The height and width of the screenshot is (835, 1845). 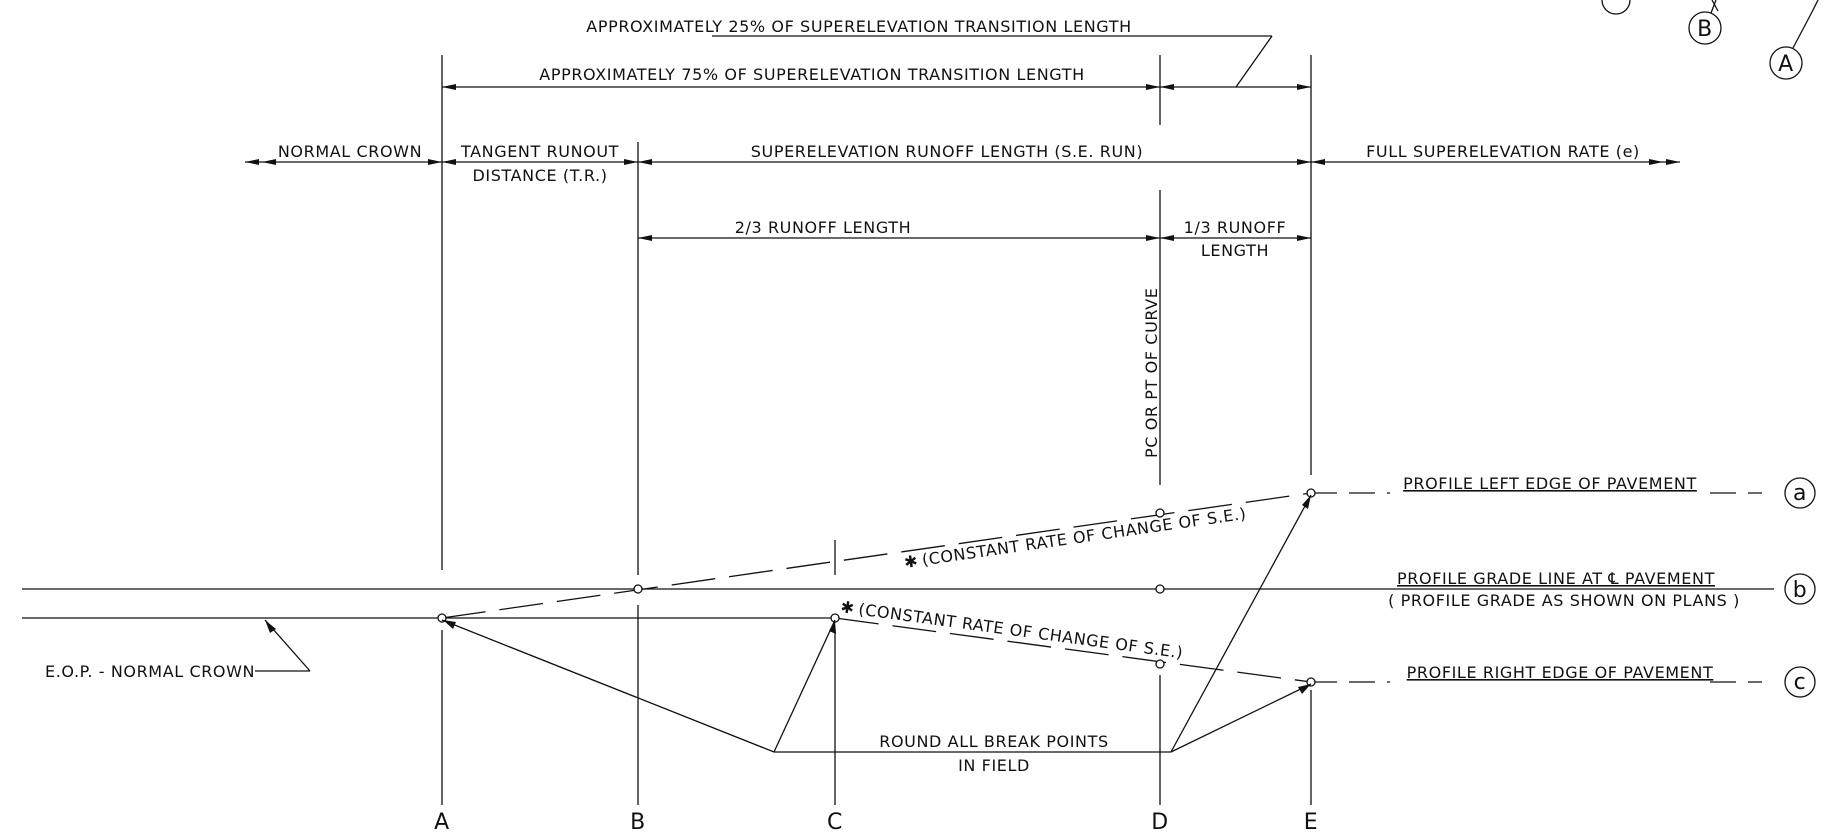 I want to click on section-label-C: C, so click(x=835, y=822).